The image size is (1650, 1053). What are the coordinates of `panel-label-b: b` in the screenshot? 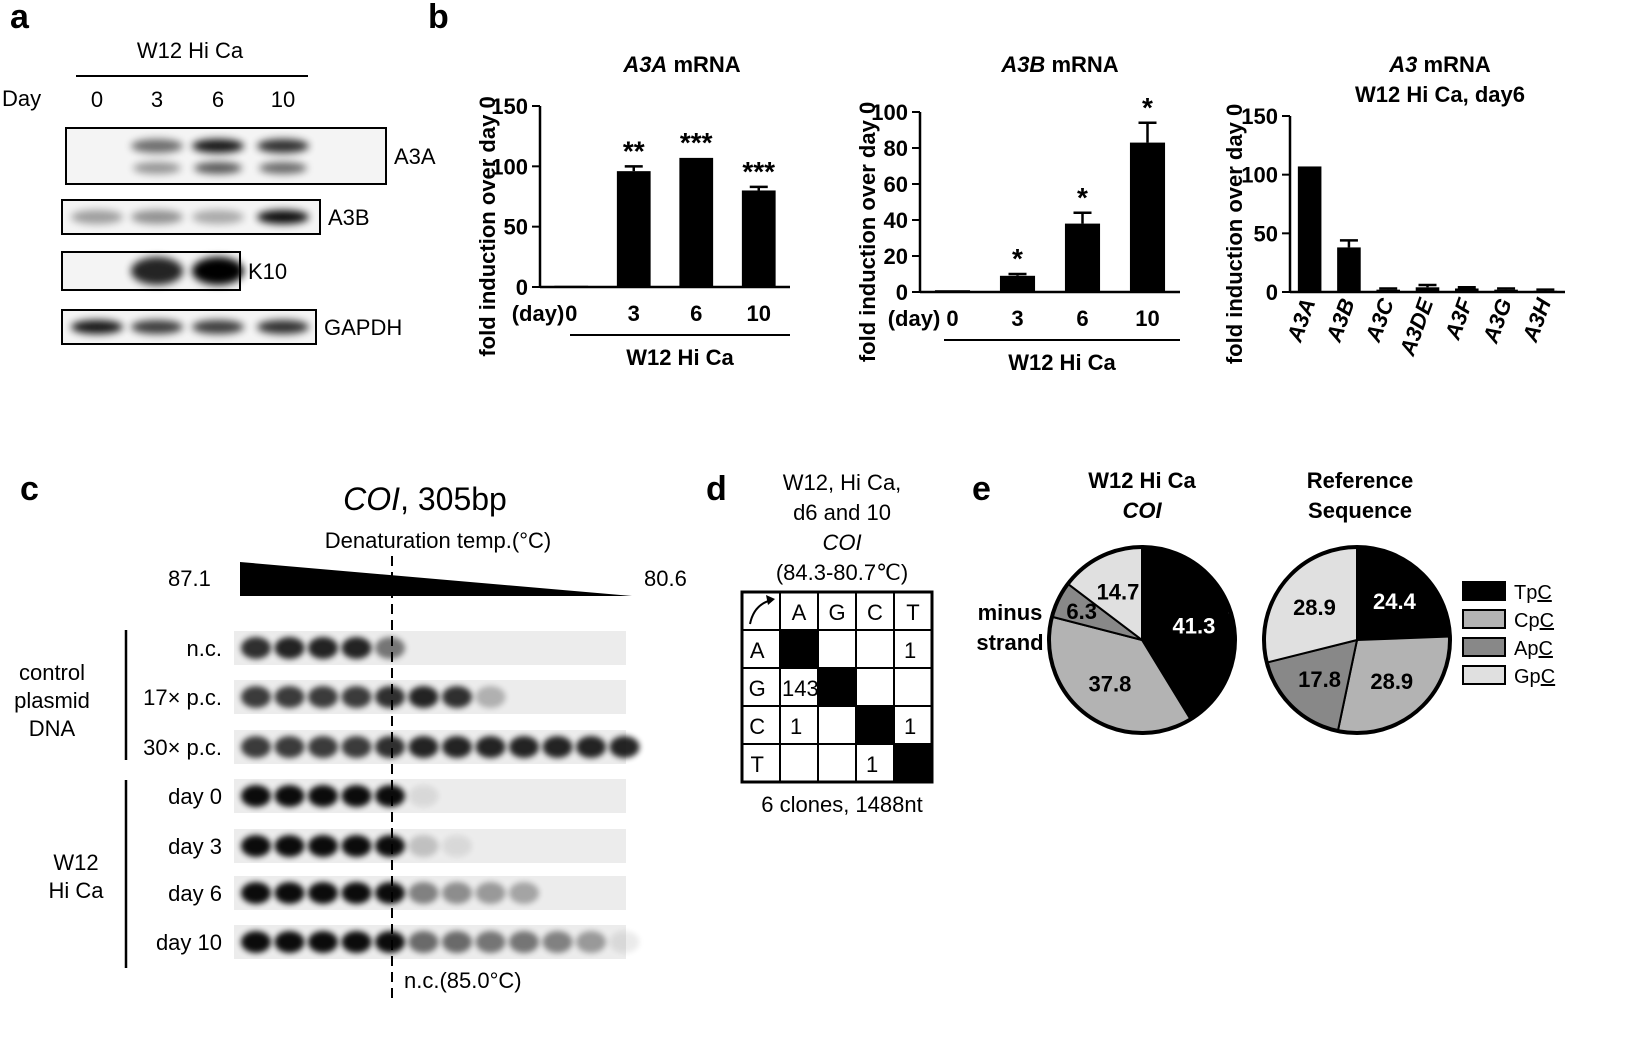 It's located at (438, 18).